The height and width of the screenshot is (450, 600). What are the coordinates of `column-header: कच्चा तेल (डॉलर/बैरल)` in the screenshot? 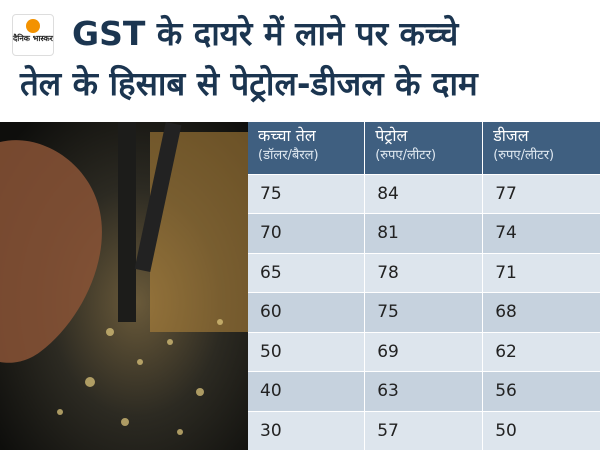 It's located at (306, 148).